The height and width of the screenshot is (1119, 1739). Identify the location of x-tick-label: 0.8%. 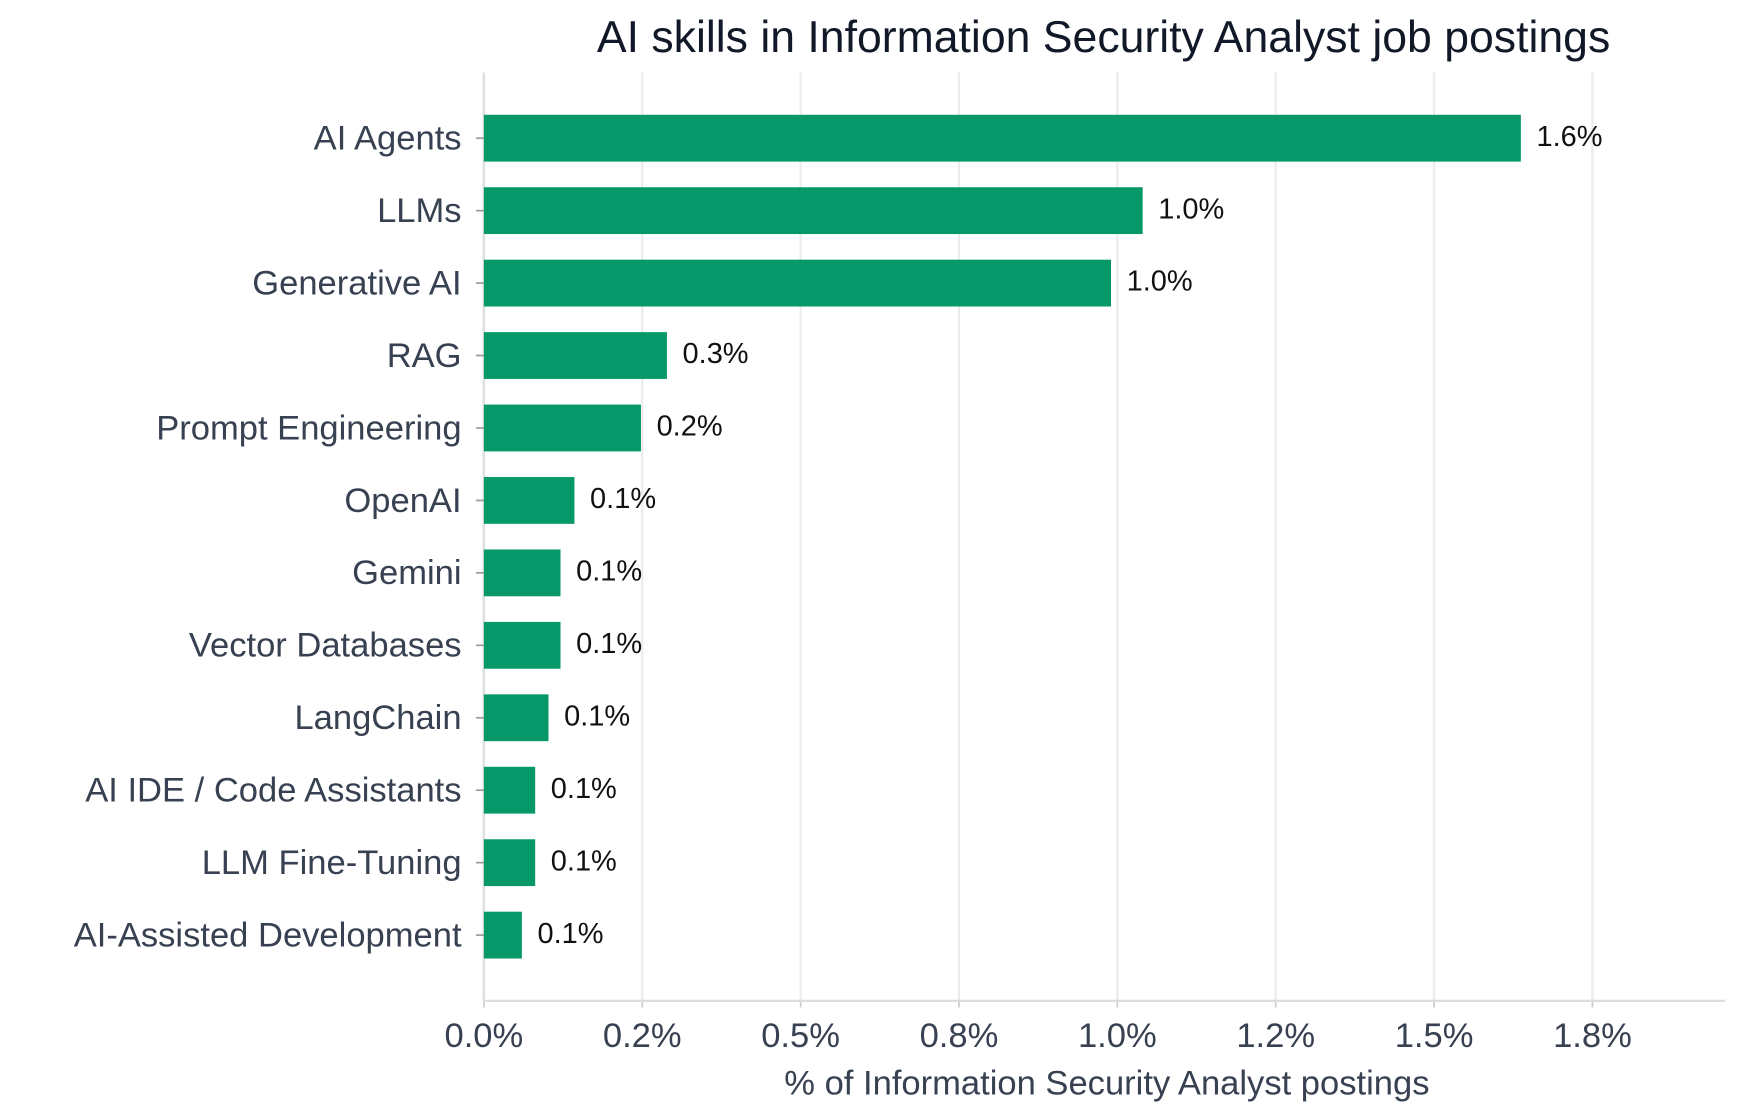
(959, 1036).